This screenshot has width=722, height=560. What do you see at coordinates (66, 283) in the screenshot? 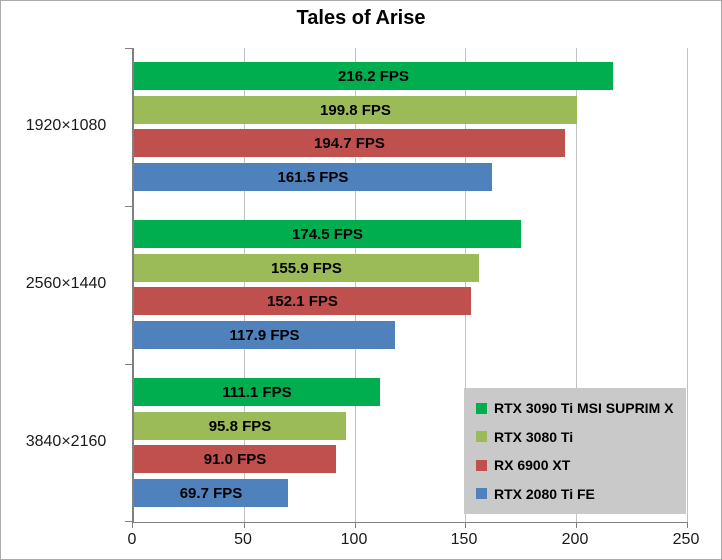
I see `category-label: 2560×1440` at bounding box center [66, 283].